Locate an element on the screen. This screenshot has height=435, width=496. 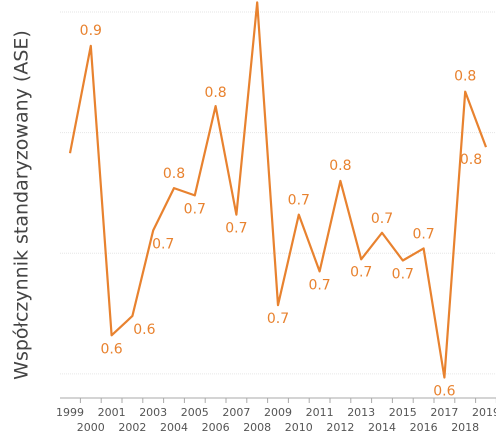
x-tick-label: 2007 is located at coordinates (236, 412).